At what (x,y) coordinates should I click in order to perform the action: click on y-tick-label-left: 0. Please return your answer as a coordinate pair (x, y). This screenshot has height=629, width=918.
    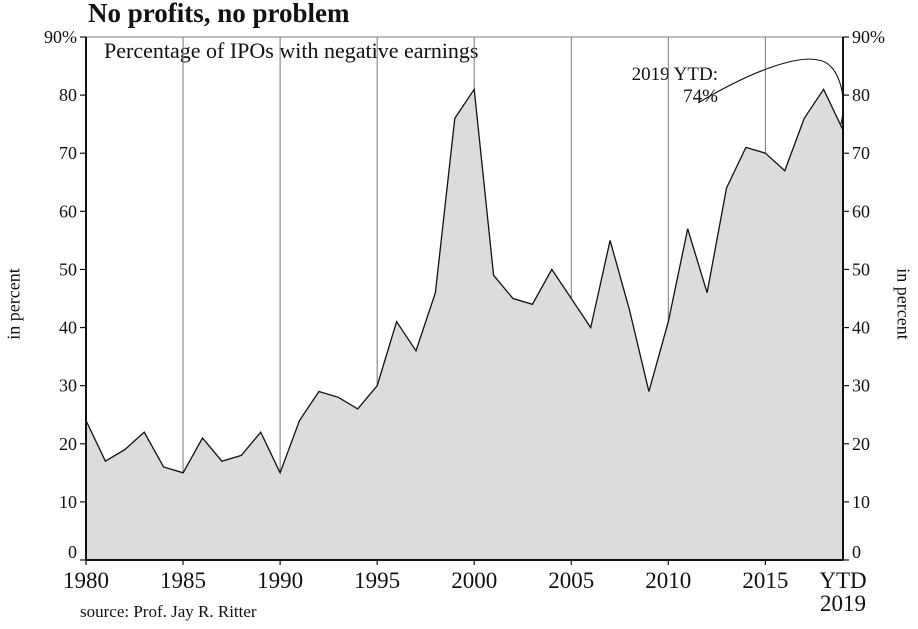
    Looking at the image, I should click on (72, 552).